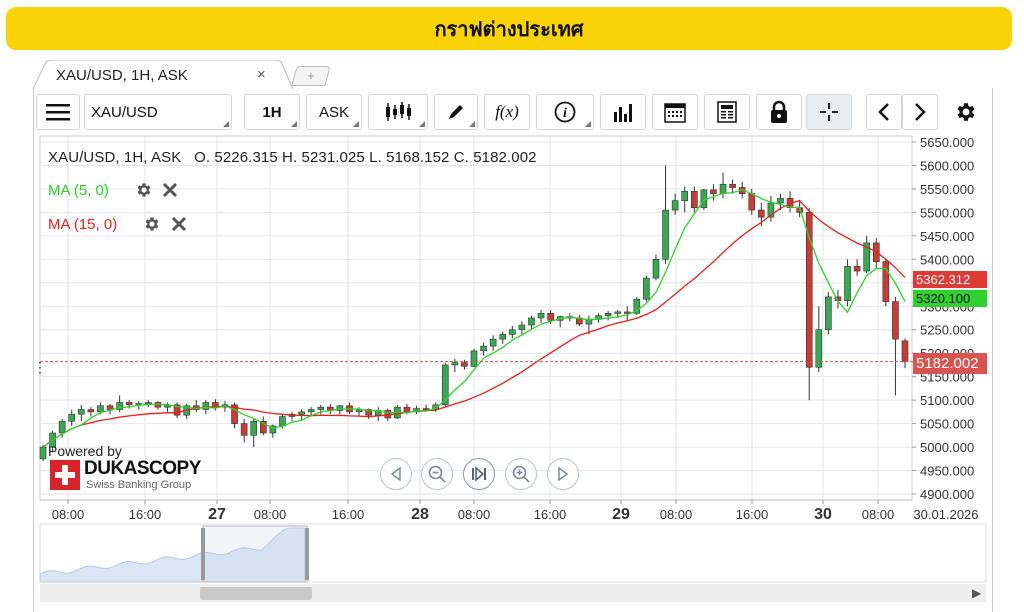 The height and width of the screenshot is (612, 1024). I want to click on candlestick-icon, so click(398, 111).